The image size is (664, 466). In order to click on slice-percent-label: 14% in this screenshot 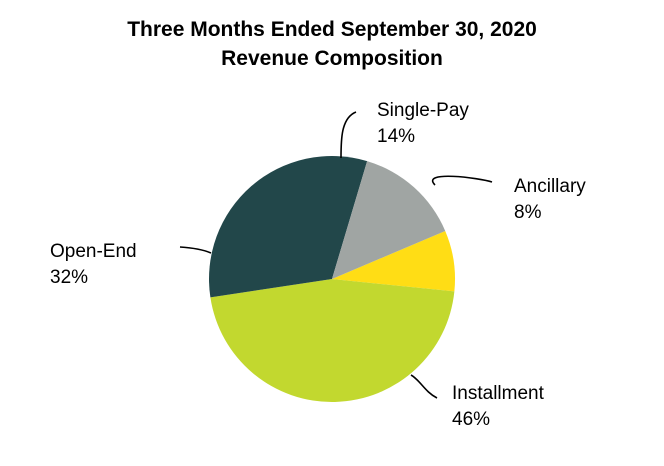, I will do `click(396, 136)`.